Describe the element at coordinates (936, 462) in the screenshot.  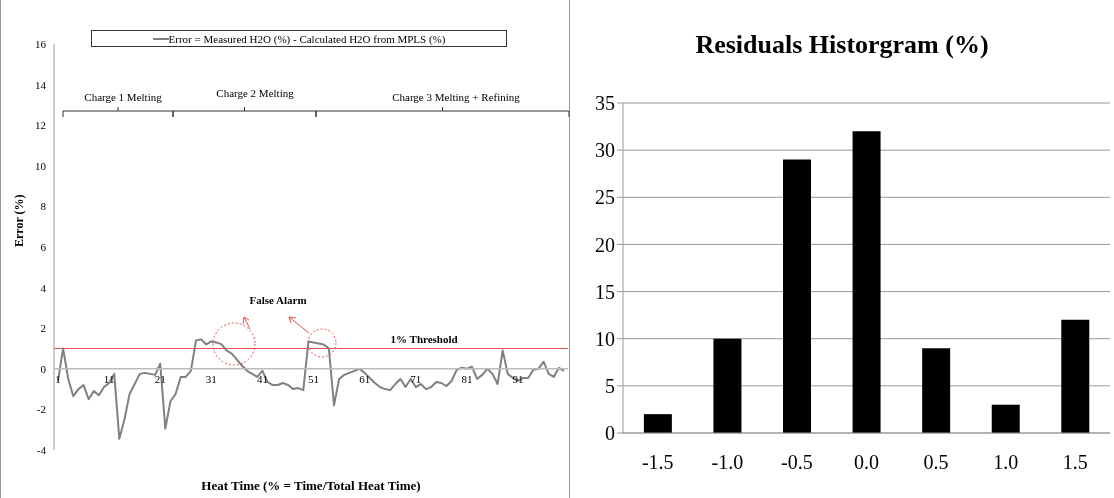
I see `x-tick-label: 0.5` at that location.